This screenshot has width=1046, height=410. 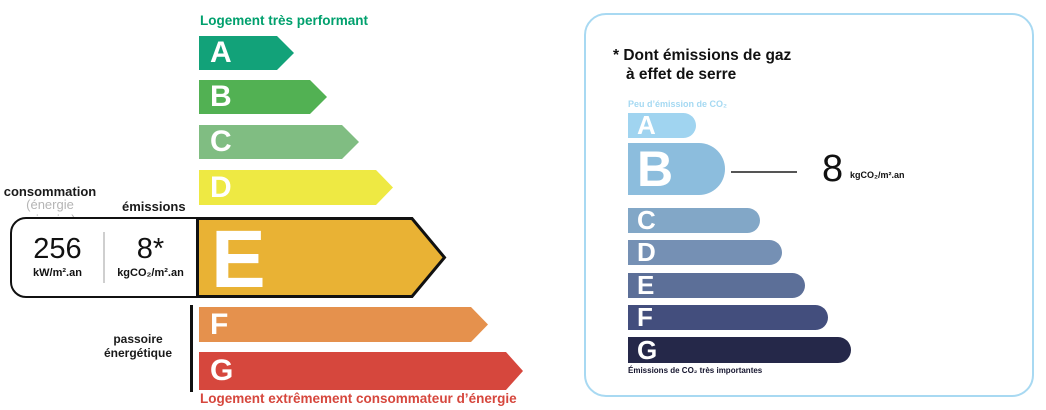 What do you see at coordinates (764, 172) in the screenshot?
I see `ges-value-callout-line` at bounding box center [764, 172].